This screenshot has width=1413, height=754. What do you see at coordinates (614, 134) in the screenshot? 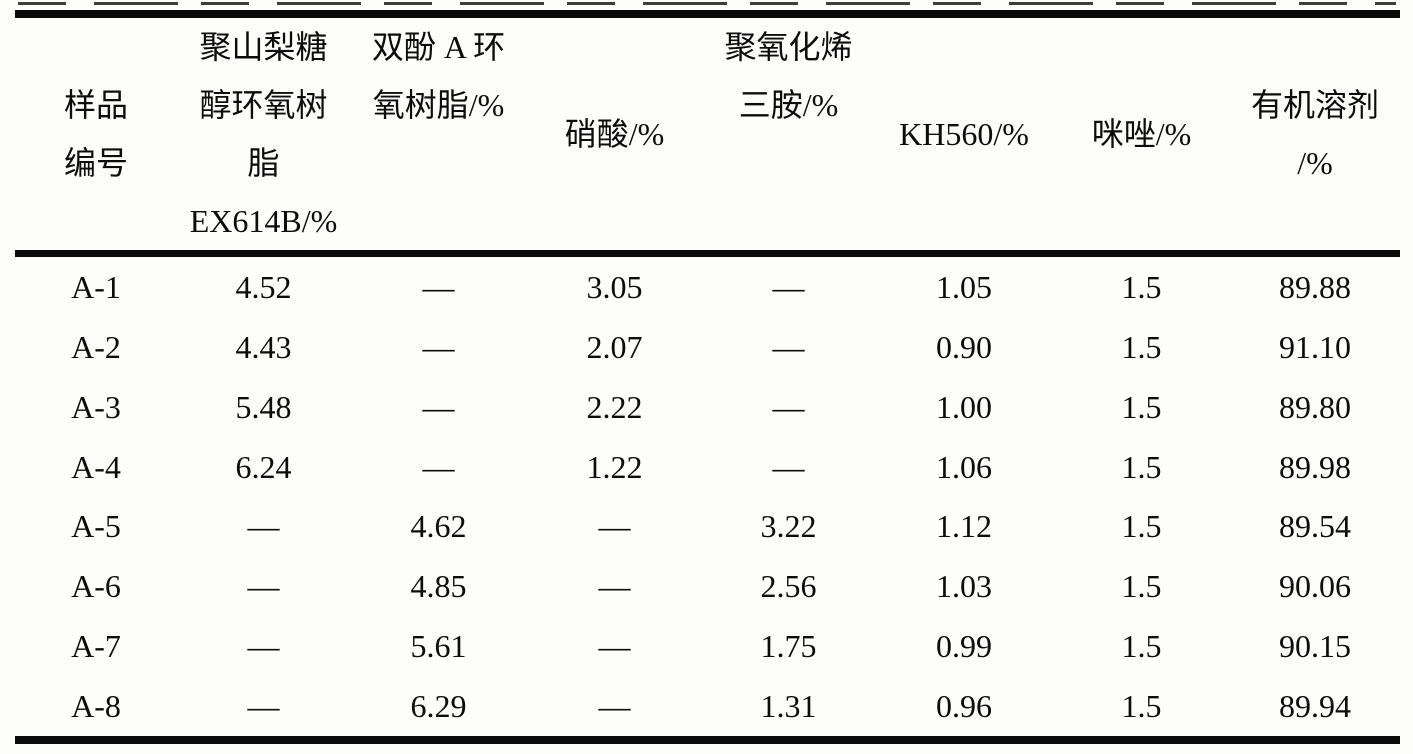
I see `column-header-nitric-acid: 硝酸/%` at bounding box center [614, 134].